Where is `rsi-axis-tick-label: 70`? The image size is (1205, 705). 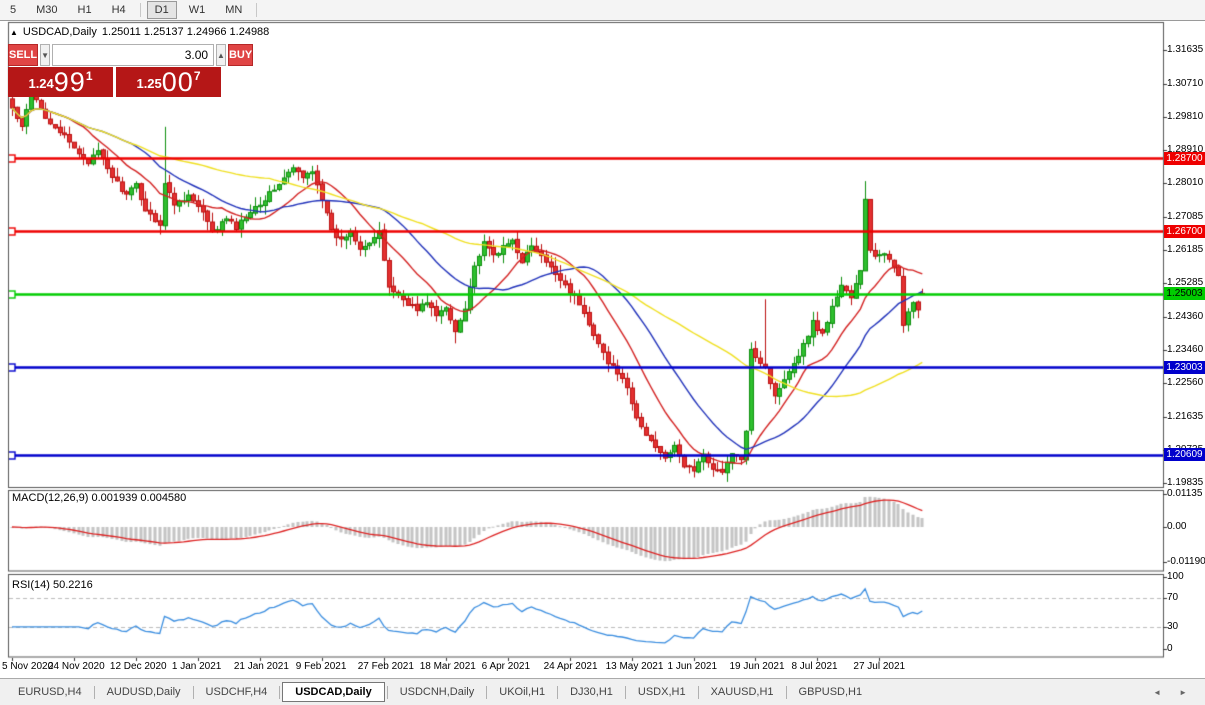 rsi-axis-tick-label: 70 is located at coordinates (1173, 598).